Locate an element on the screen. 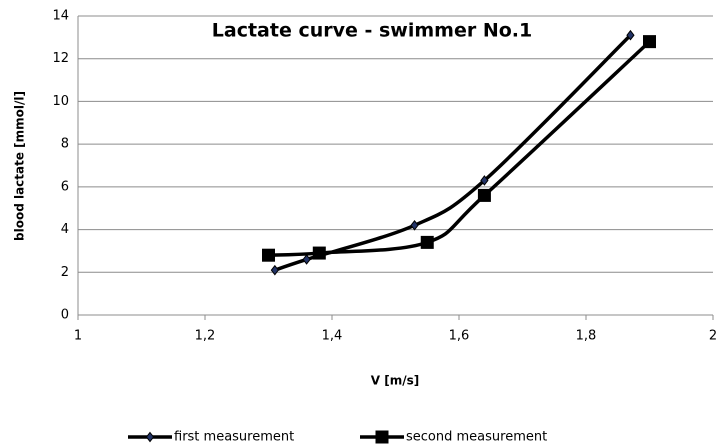  y-tick-label: 2 is located at coordinates (65, 272).